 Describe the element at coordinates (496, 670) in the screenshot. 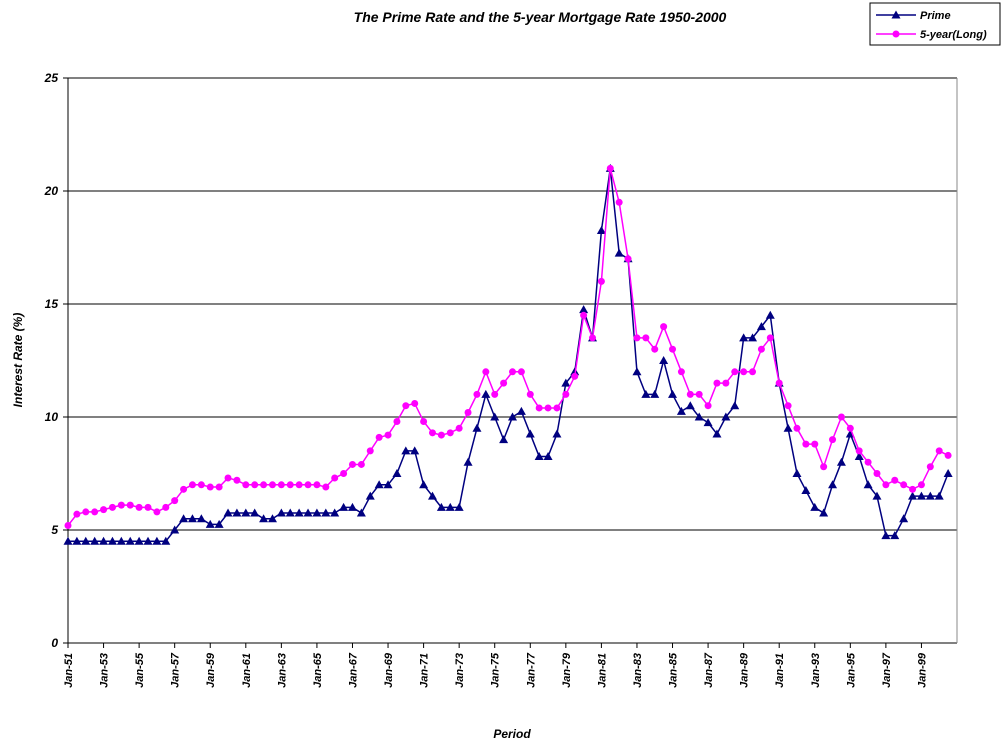

I see `x-tick-label: Jan-75` at that location.